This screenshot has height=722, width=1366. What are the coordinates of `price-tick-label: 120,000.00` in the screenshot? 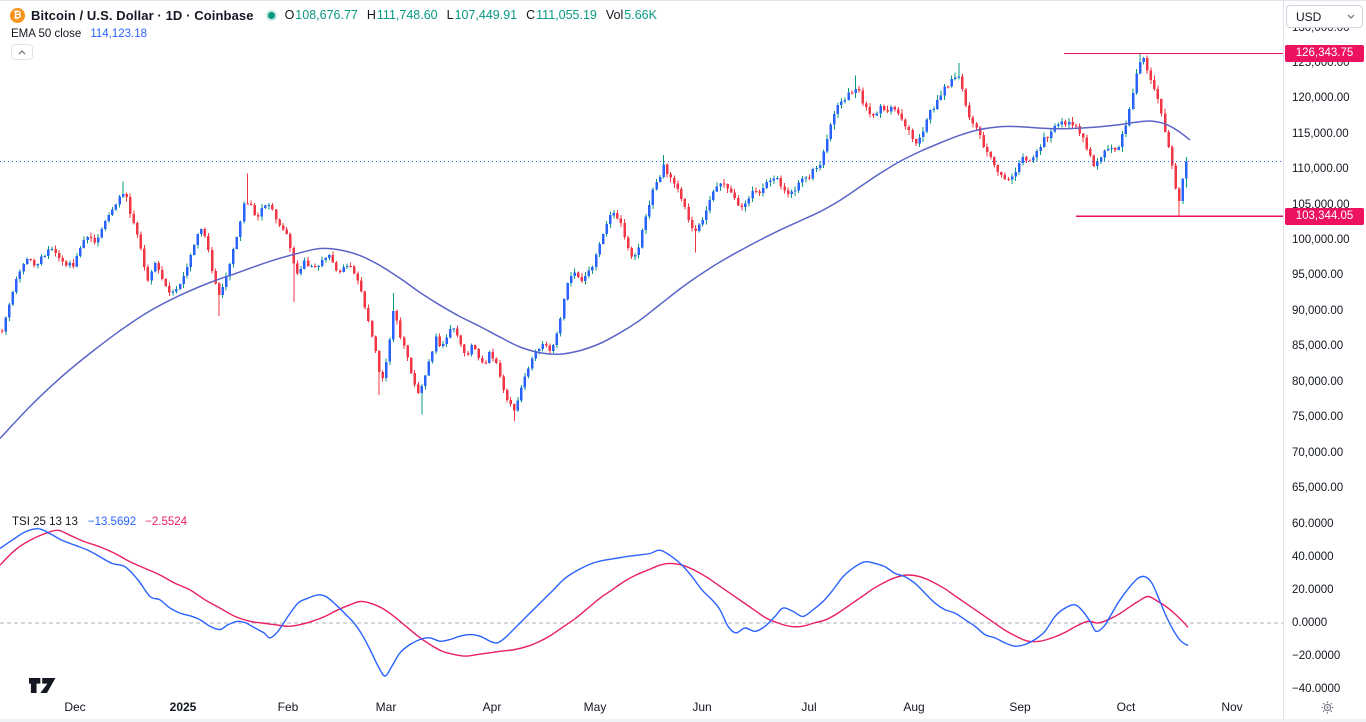 It's located at (1321, 98).